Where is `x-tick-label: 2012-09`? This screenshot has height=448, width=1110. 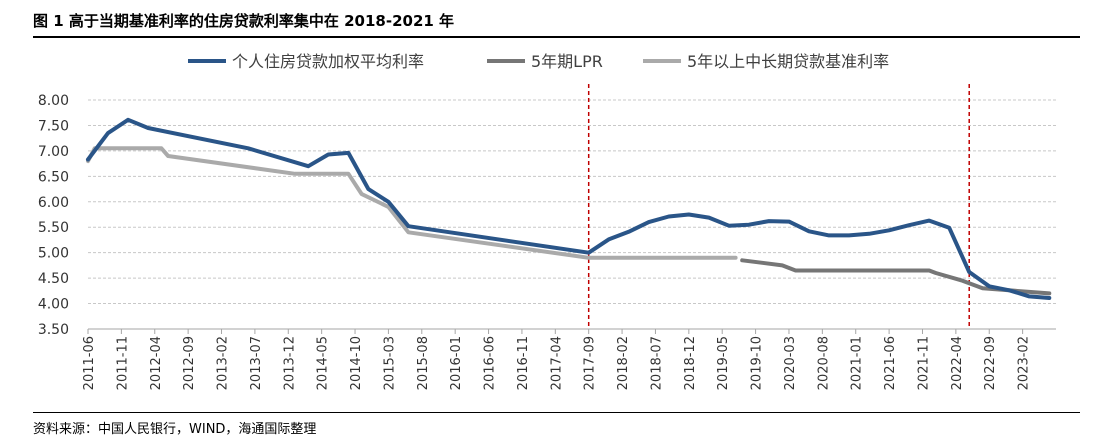 x-tick-label: 2012-09 is located at coordinates (189, 363).